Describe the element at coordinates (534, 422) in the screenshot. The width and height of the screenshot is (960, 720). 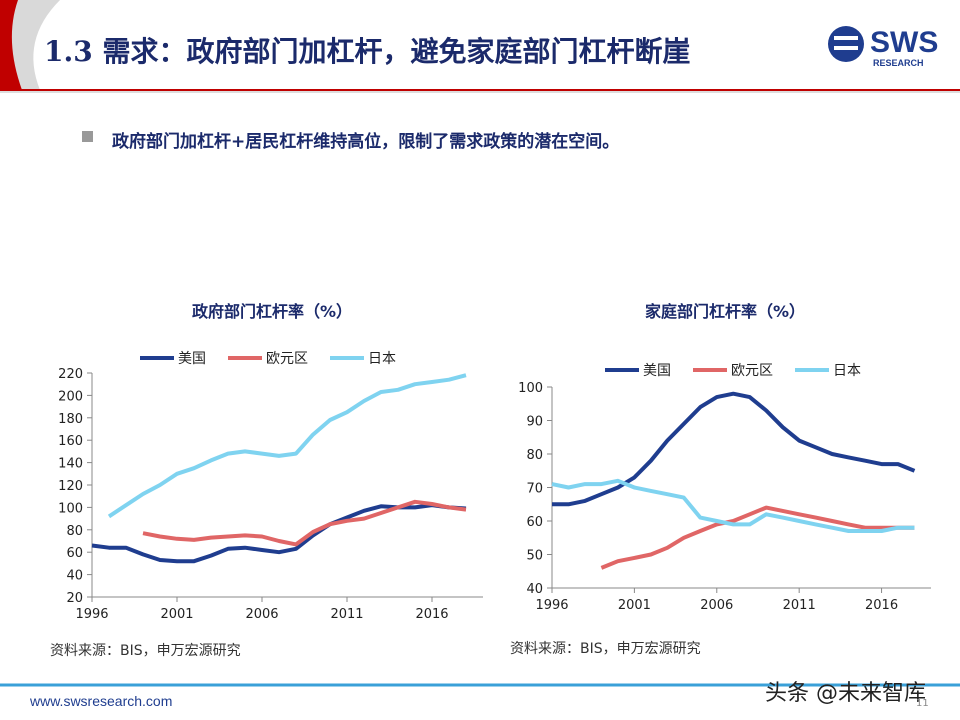
I see `y-tick-label: 90` at that location.